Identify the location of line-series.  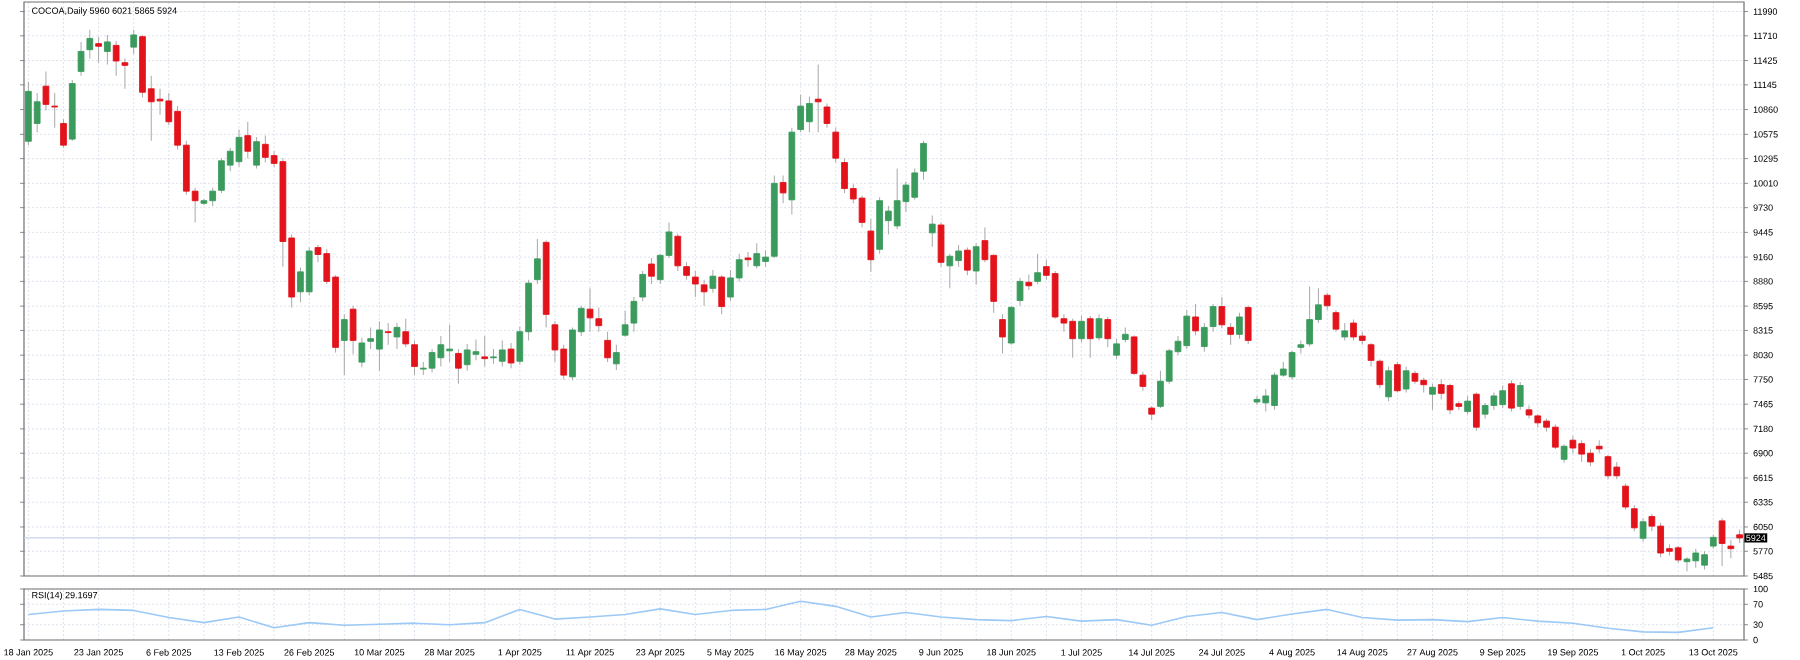
(871, 617).